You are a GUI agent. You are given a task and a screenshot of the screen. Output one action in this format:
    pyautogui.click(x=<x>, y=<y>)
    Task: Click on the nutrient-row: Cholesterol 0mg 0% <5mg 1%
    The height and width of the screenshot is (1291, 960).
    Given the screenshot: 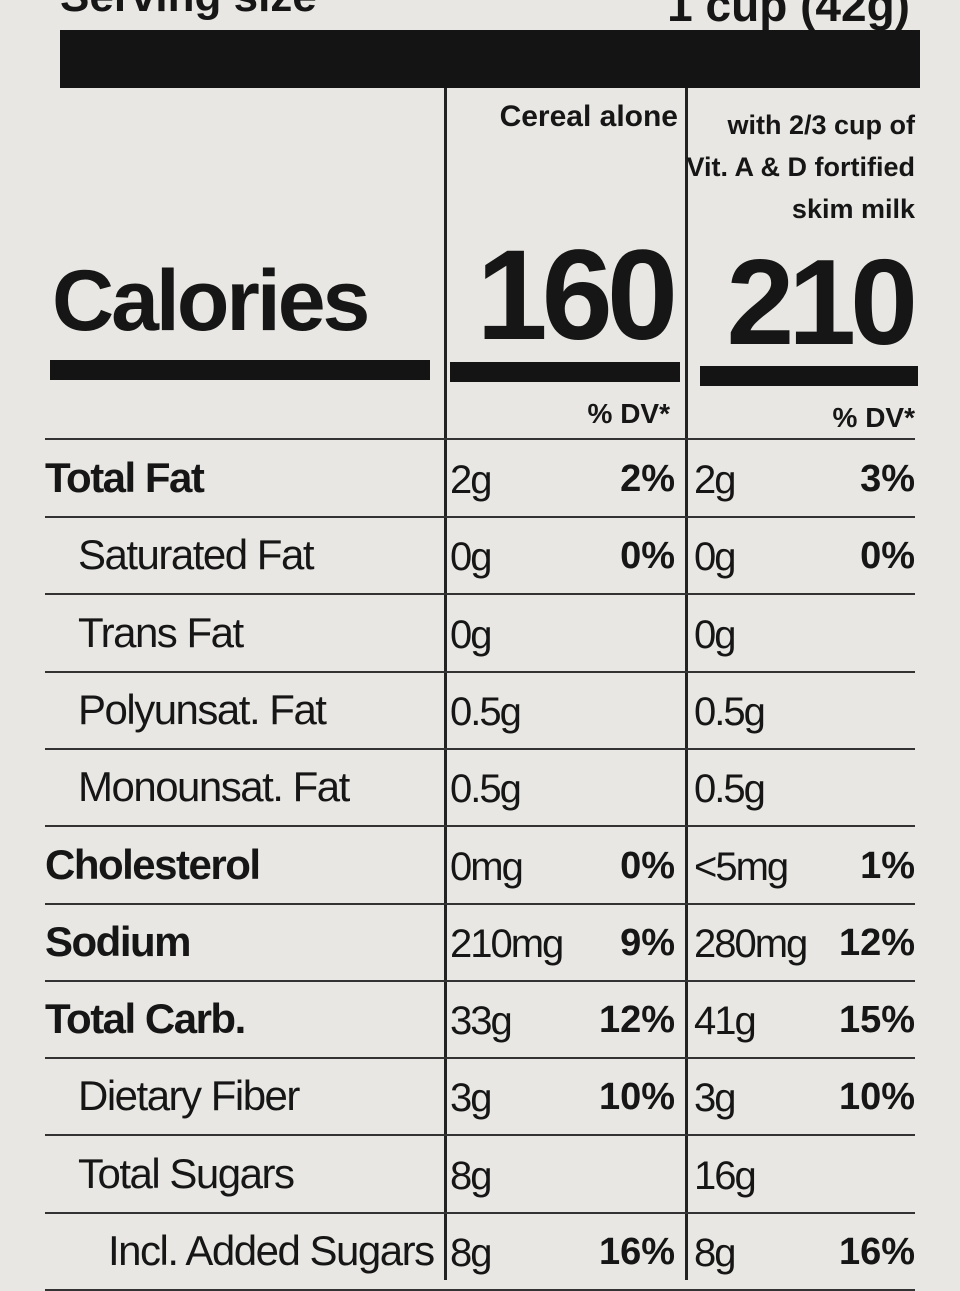 What is the action you would take?
    pyautogui.click(x=480, y=866)
    